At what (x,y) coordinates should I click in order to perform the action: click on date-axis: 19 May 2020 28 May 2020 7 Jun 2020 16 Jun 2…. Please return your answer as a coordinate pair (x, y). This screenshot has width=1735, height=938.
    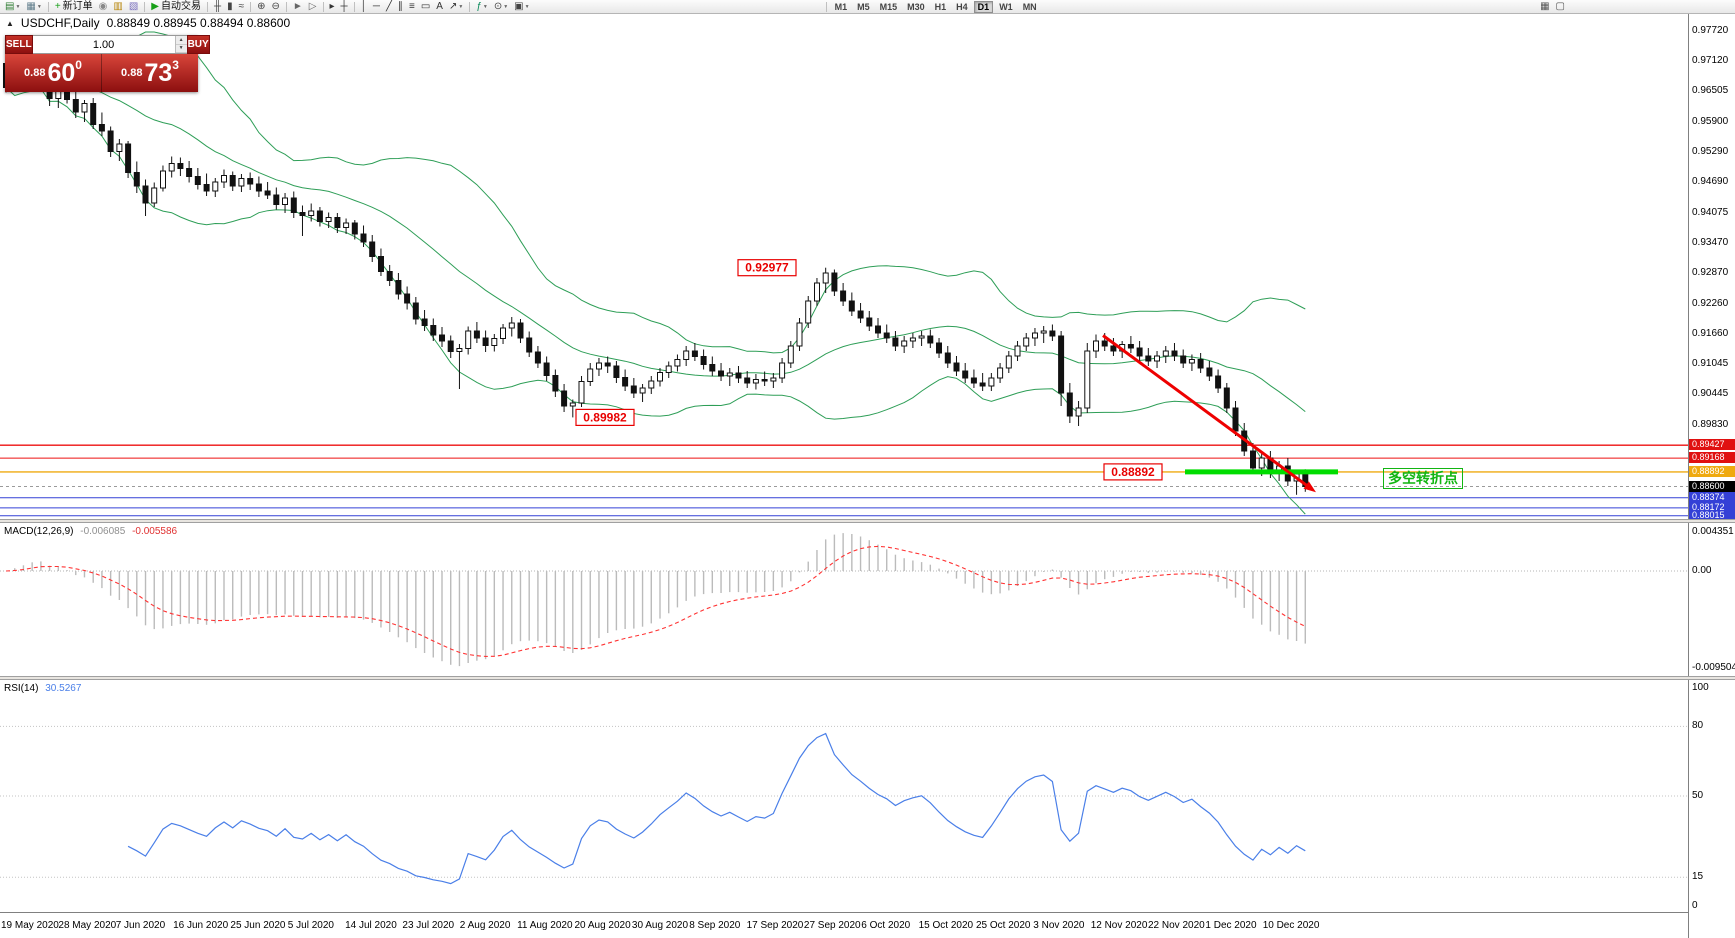
    Looking at the image, I should click on (867, 925).